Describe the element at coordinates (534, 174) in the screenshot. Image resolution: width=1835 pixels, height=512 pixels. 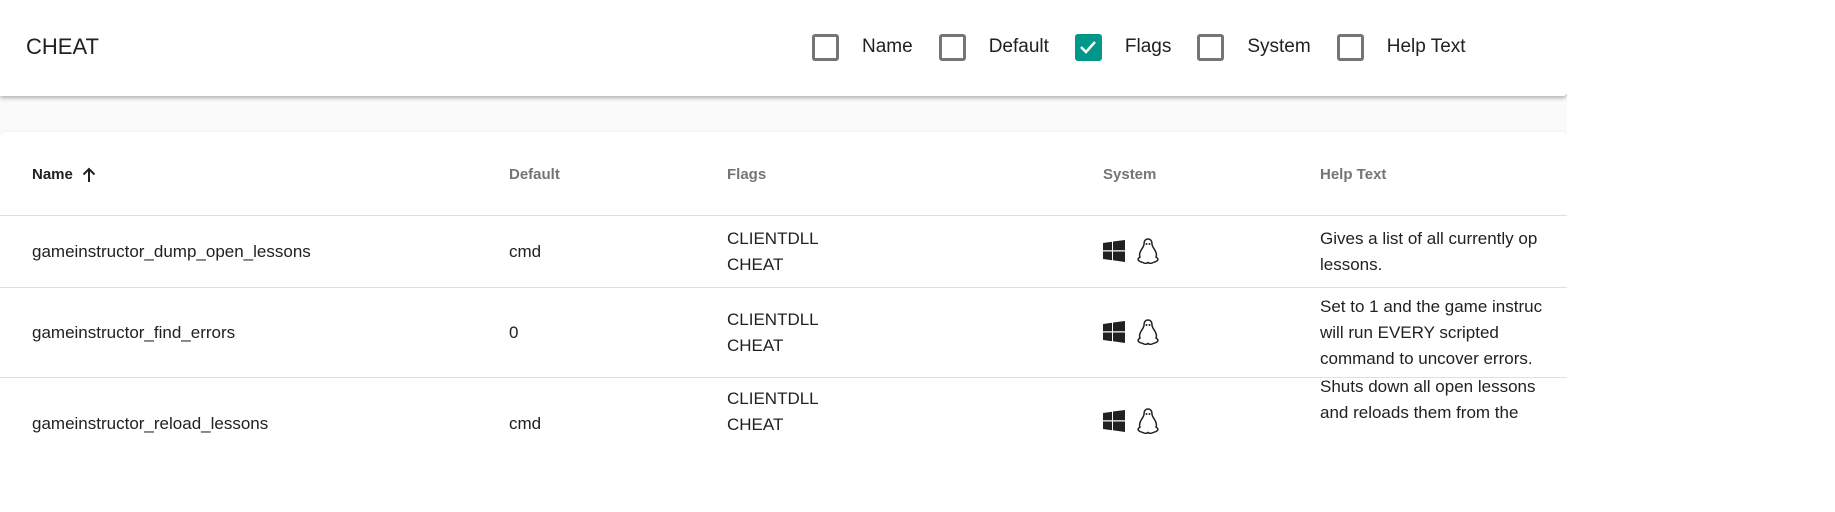
I see `column-header-default: Default` at that location.